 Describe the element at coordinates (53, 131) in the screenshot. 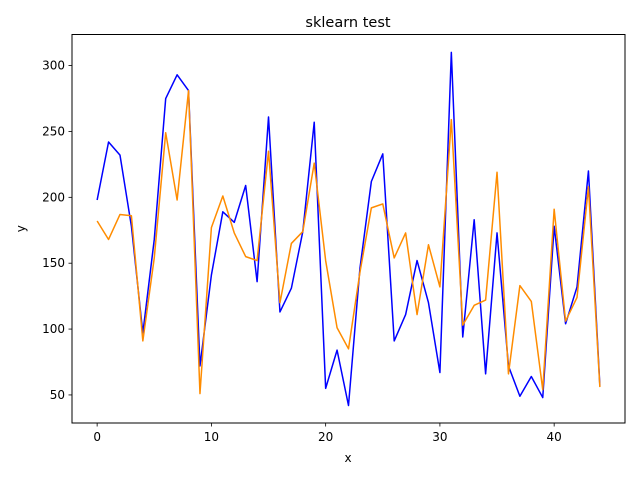

I see `y-tick-label: 250` at that location.